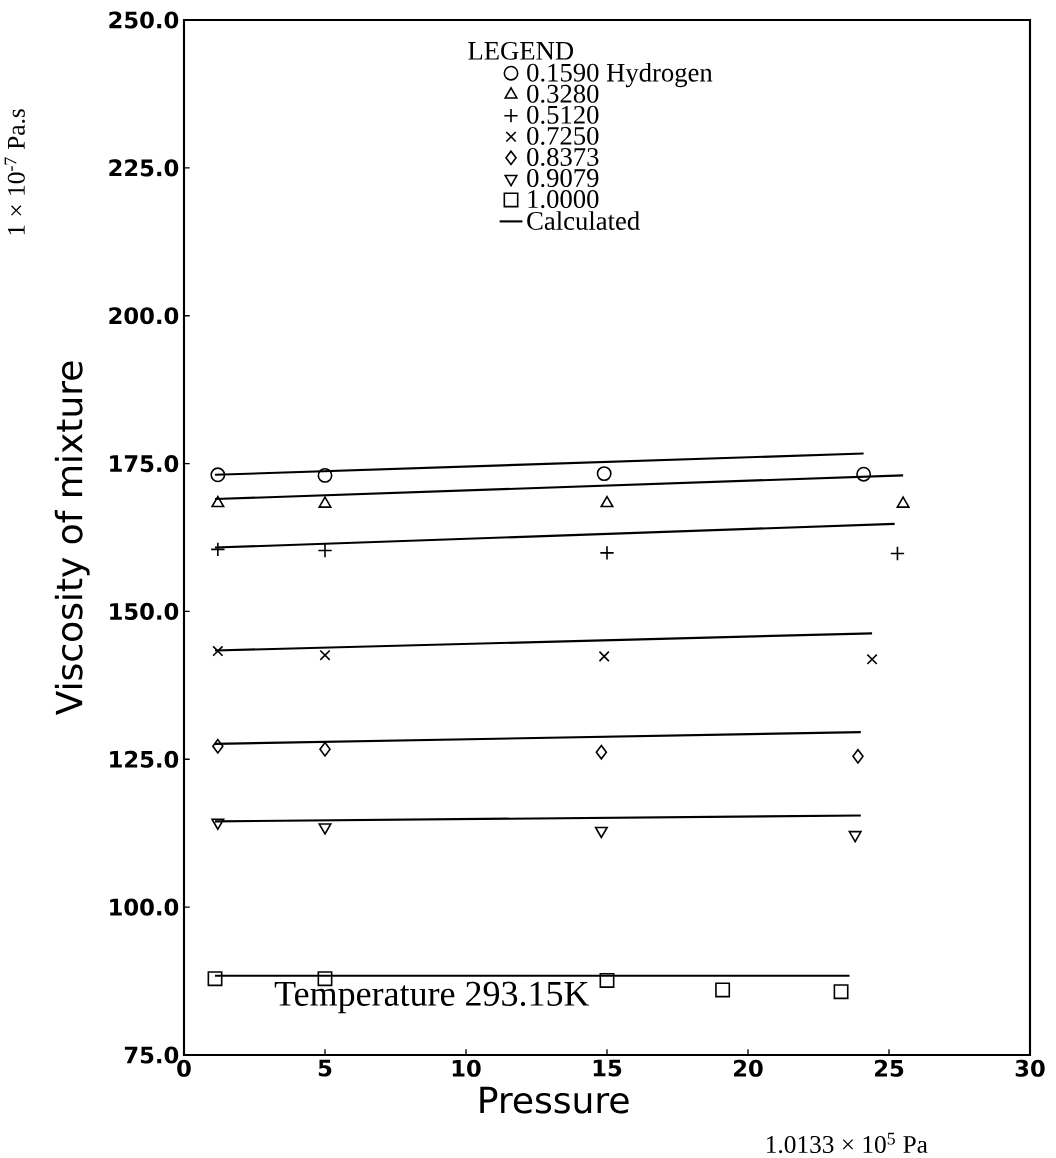 The image size is (1056, 1158). Describe the element at coordinates (432, 997) in the screenshot. I see `annotation: Temperature 293.15K` at that location.